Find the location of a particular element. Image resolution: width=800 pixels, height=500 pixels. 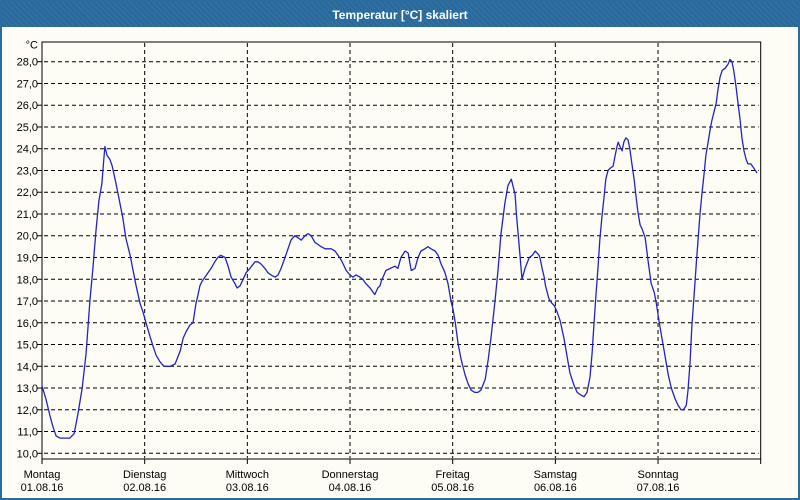

y-axis-tick-label: 15,0 is located at coordinates (27, 346).